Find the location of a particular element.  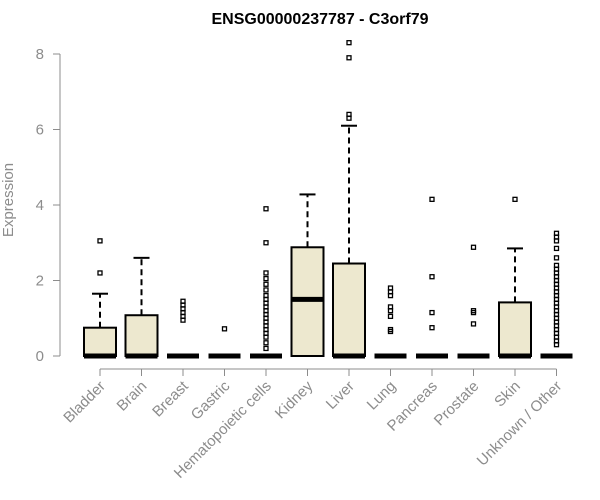

x-category-label: Brain is located at coordinates (132, 396).